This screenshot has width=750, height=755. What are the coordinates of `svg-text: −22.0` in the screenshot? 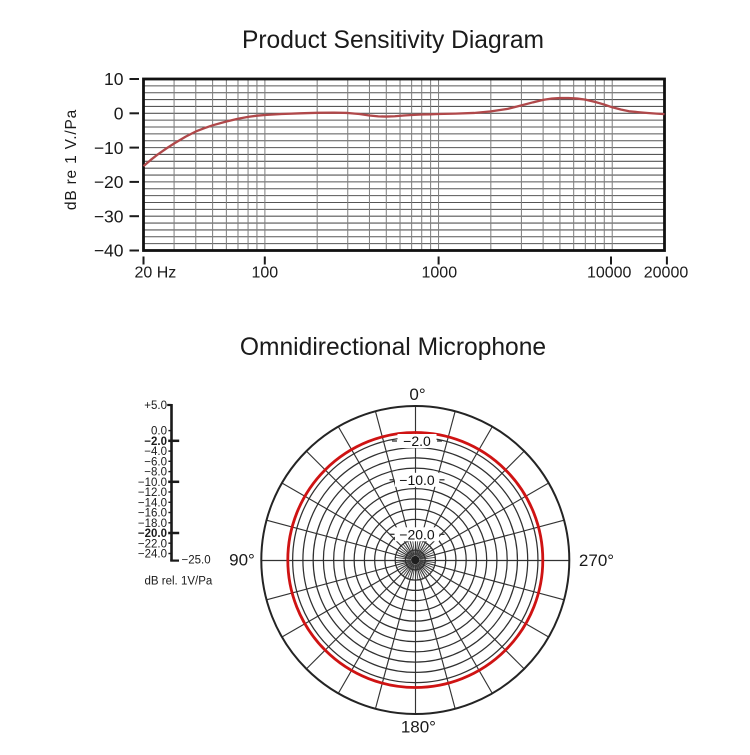 It's located at (152, 544).